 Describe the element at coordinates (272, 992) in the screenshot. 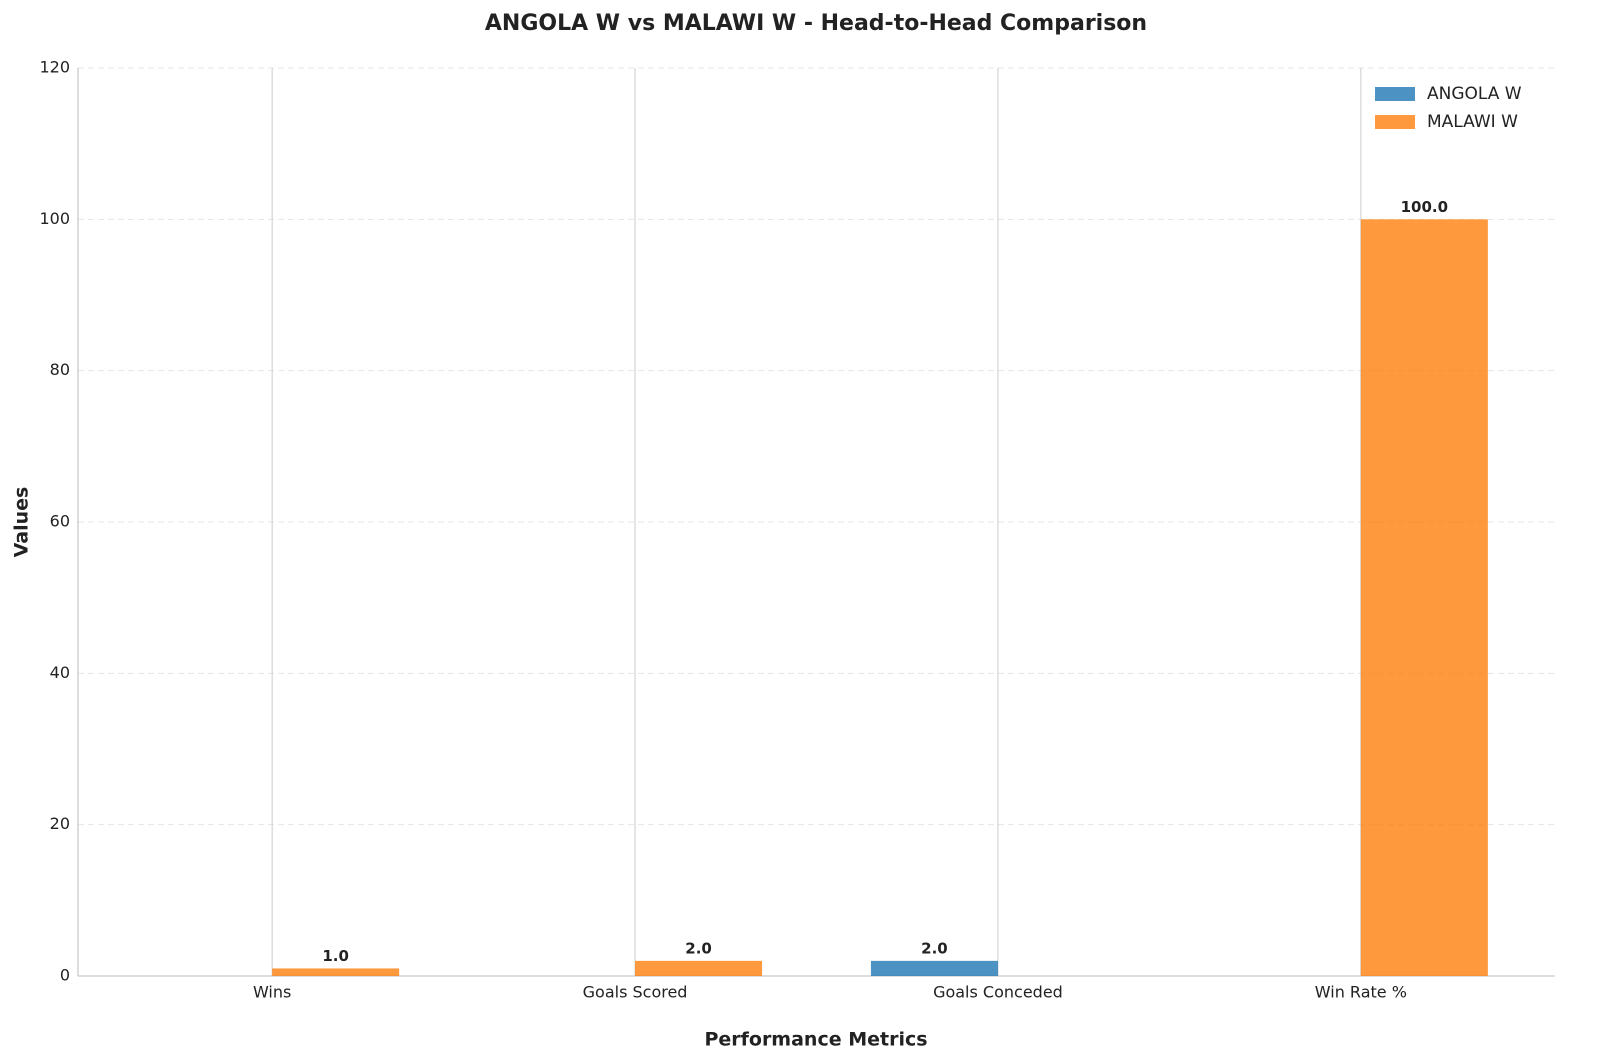

I see `x-tick-label: Wins` at that location.